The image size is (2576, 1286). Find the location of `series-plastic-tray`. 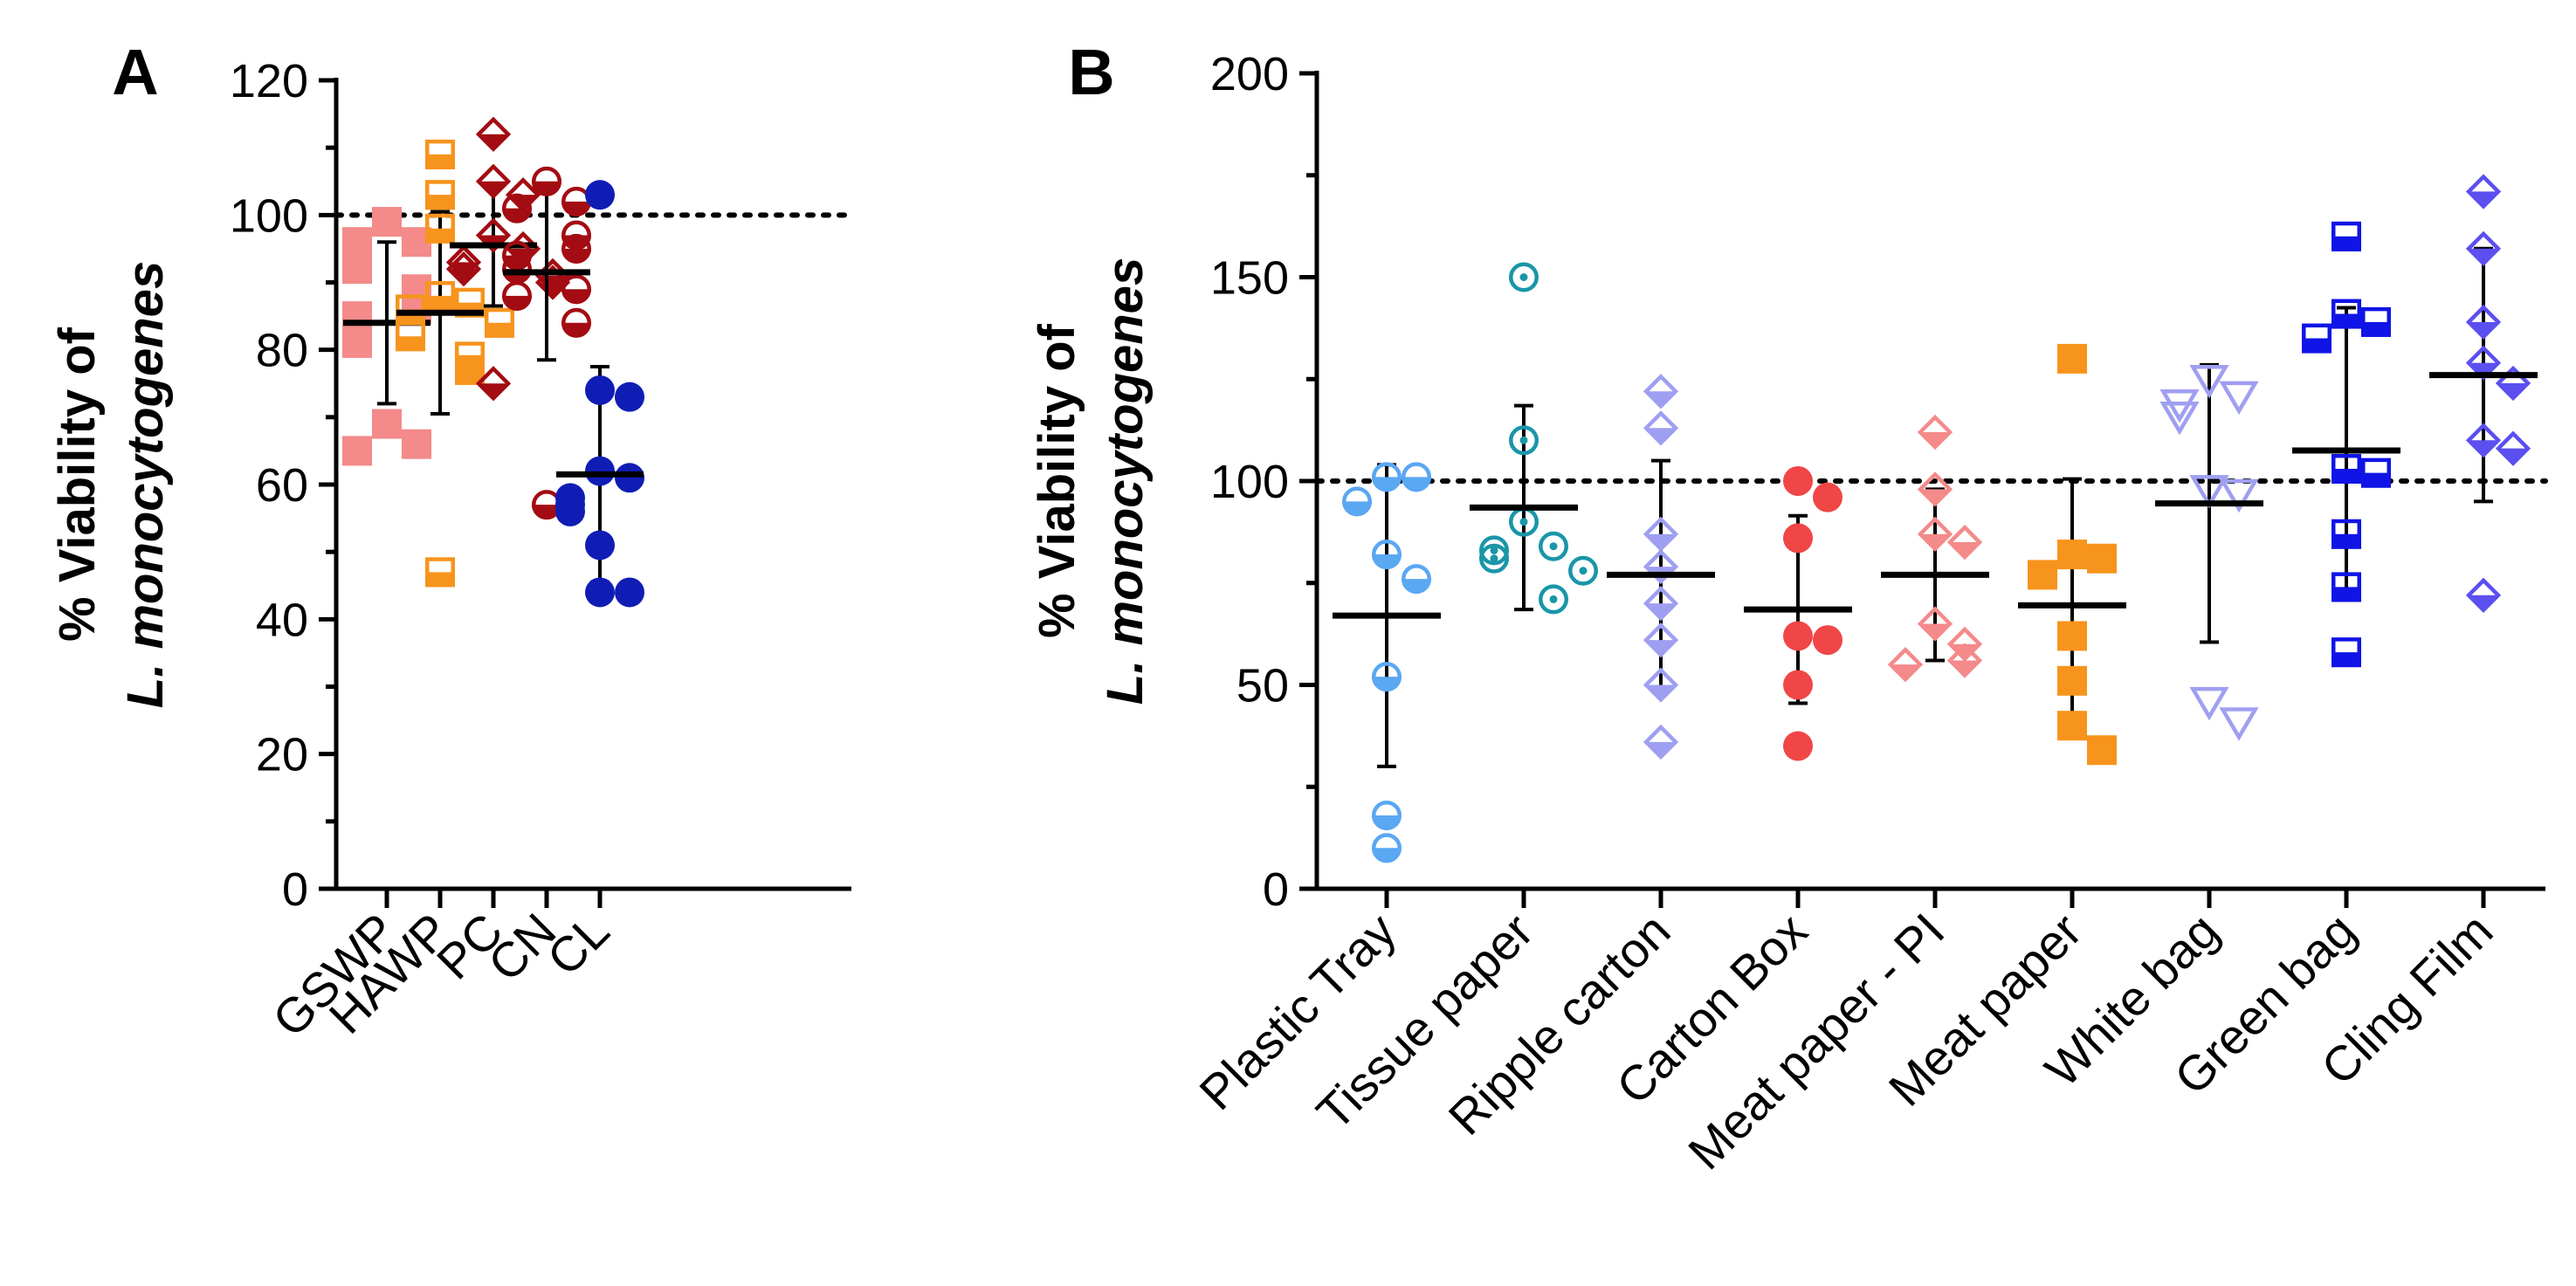

series-plastic-tray is located at coordinates (1387, 662).